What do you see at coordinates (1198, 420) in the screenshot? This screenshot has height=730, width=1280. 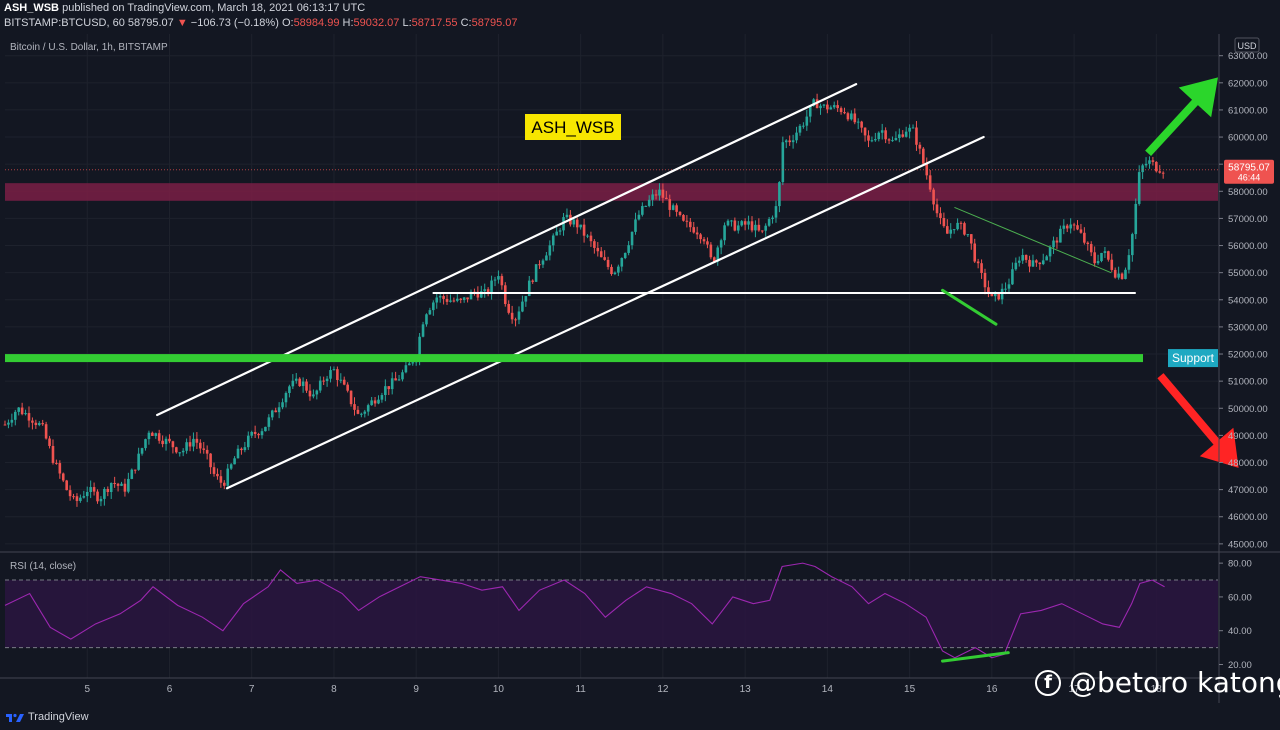 I see `down-arrow-icon` at bounding box center [1198, 420].